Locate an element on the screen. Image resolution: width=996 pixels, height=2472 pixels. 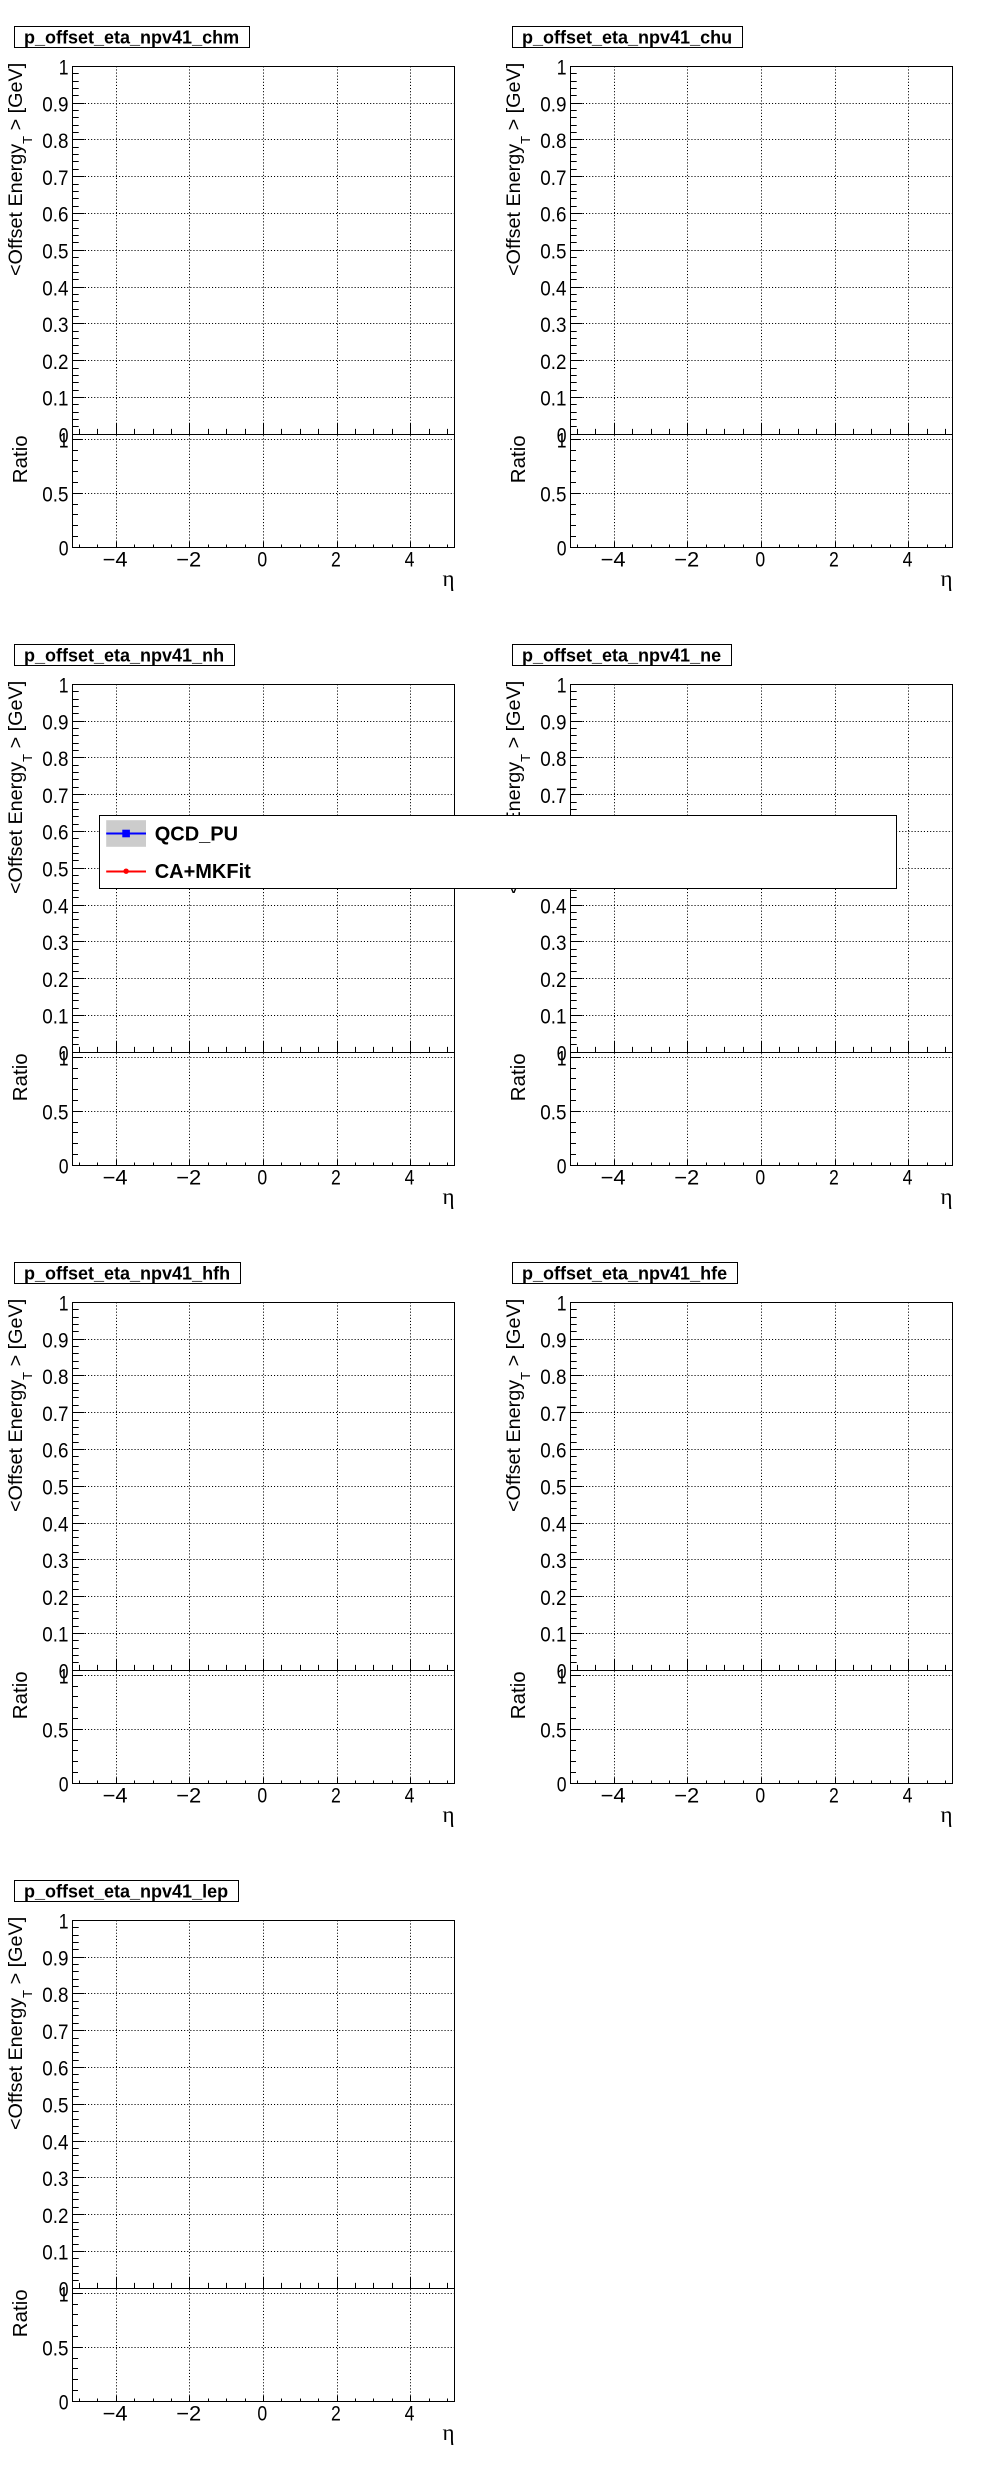
svg-text: p_offset_eta_npv41_lep is located at coordinates (126, 1892).